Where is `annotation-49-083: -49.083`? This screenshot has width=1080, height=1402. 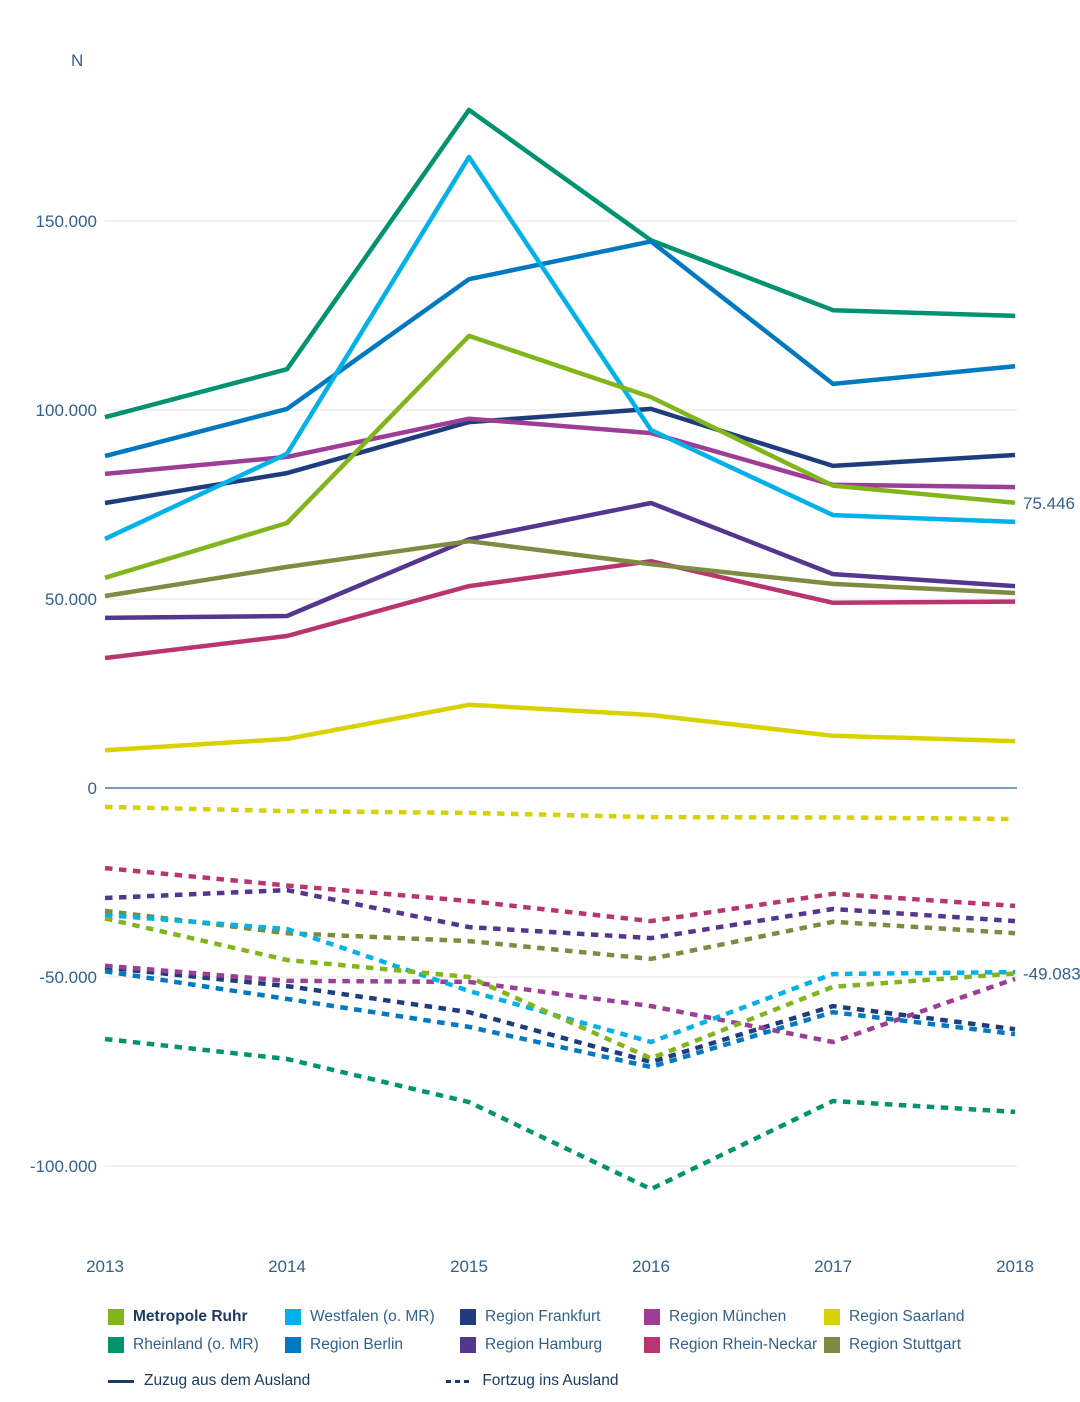
annotation-49-083: -49.083 is located at coordinates (1051, 974).